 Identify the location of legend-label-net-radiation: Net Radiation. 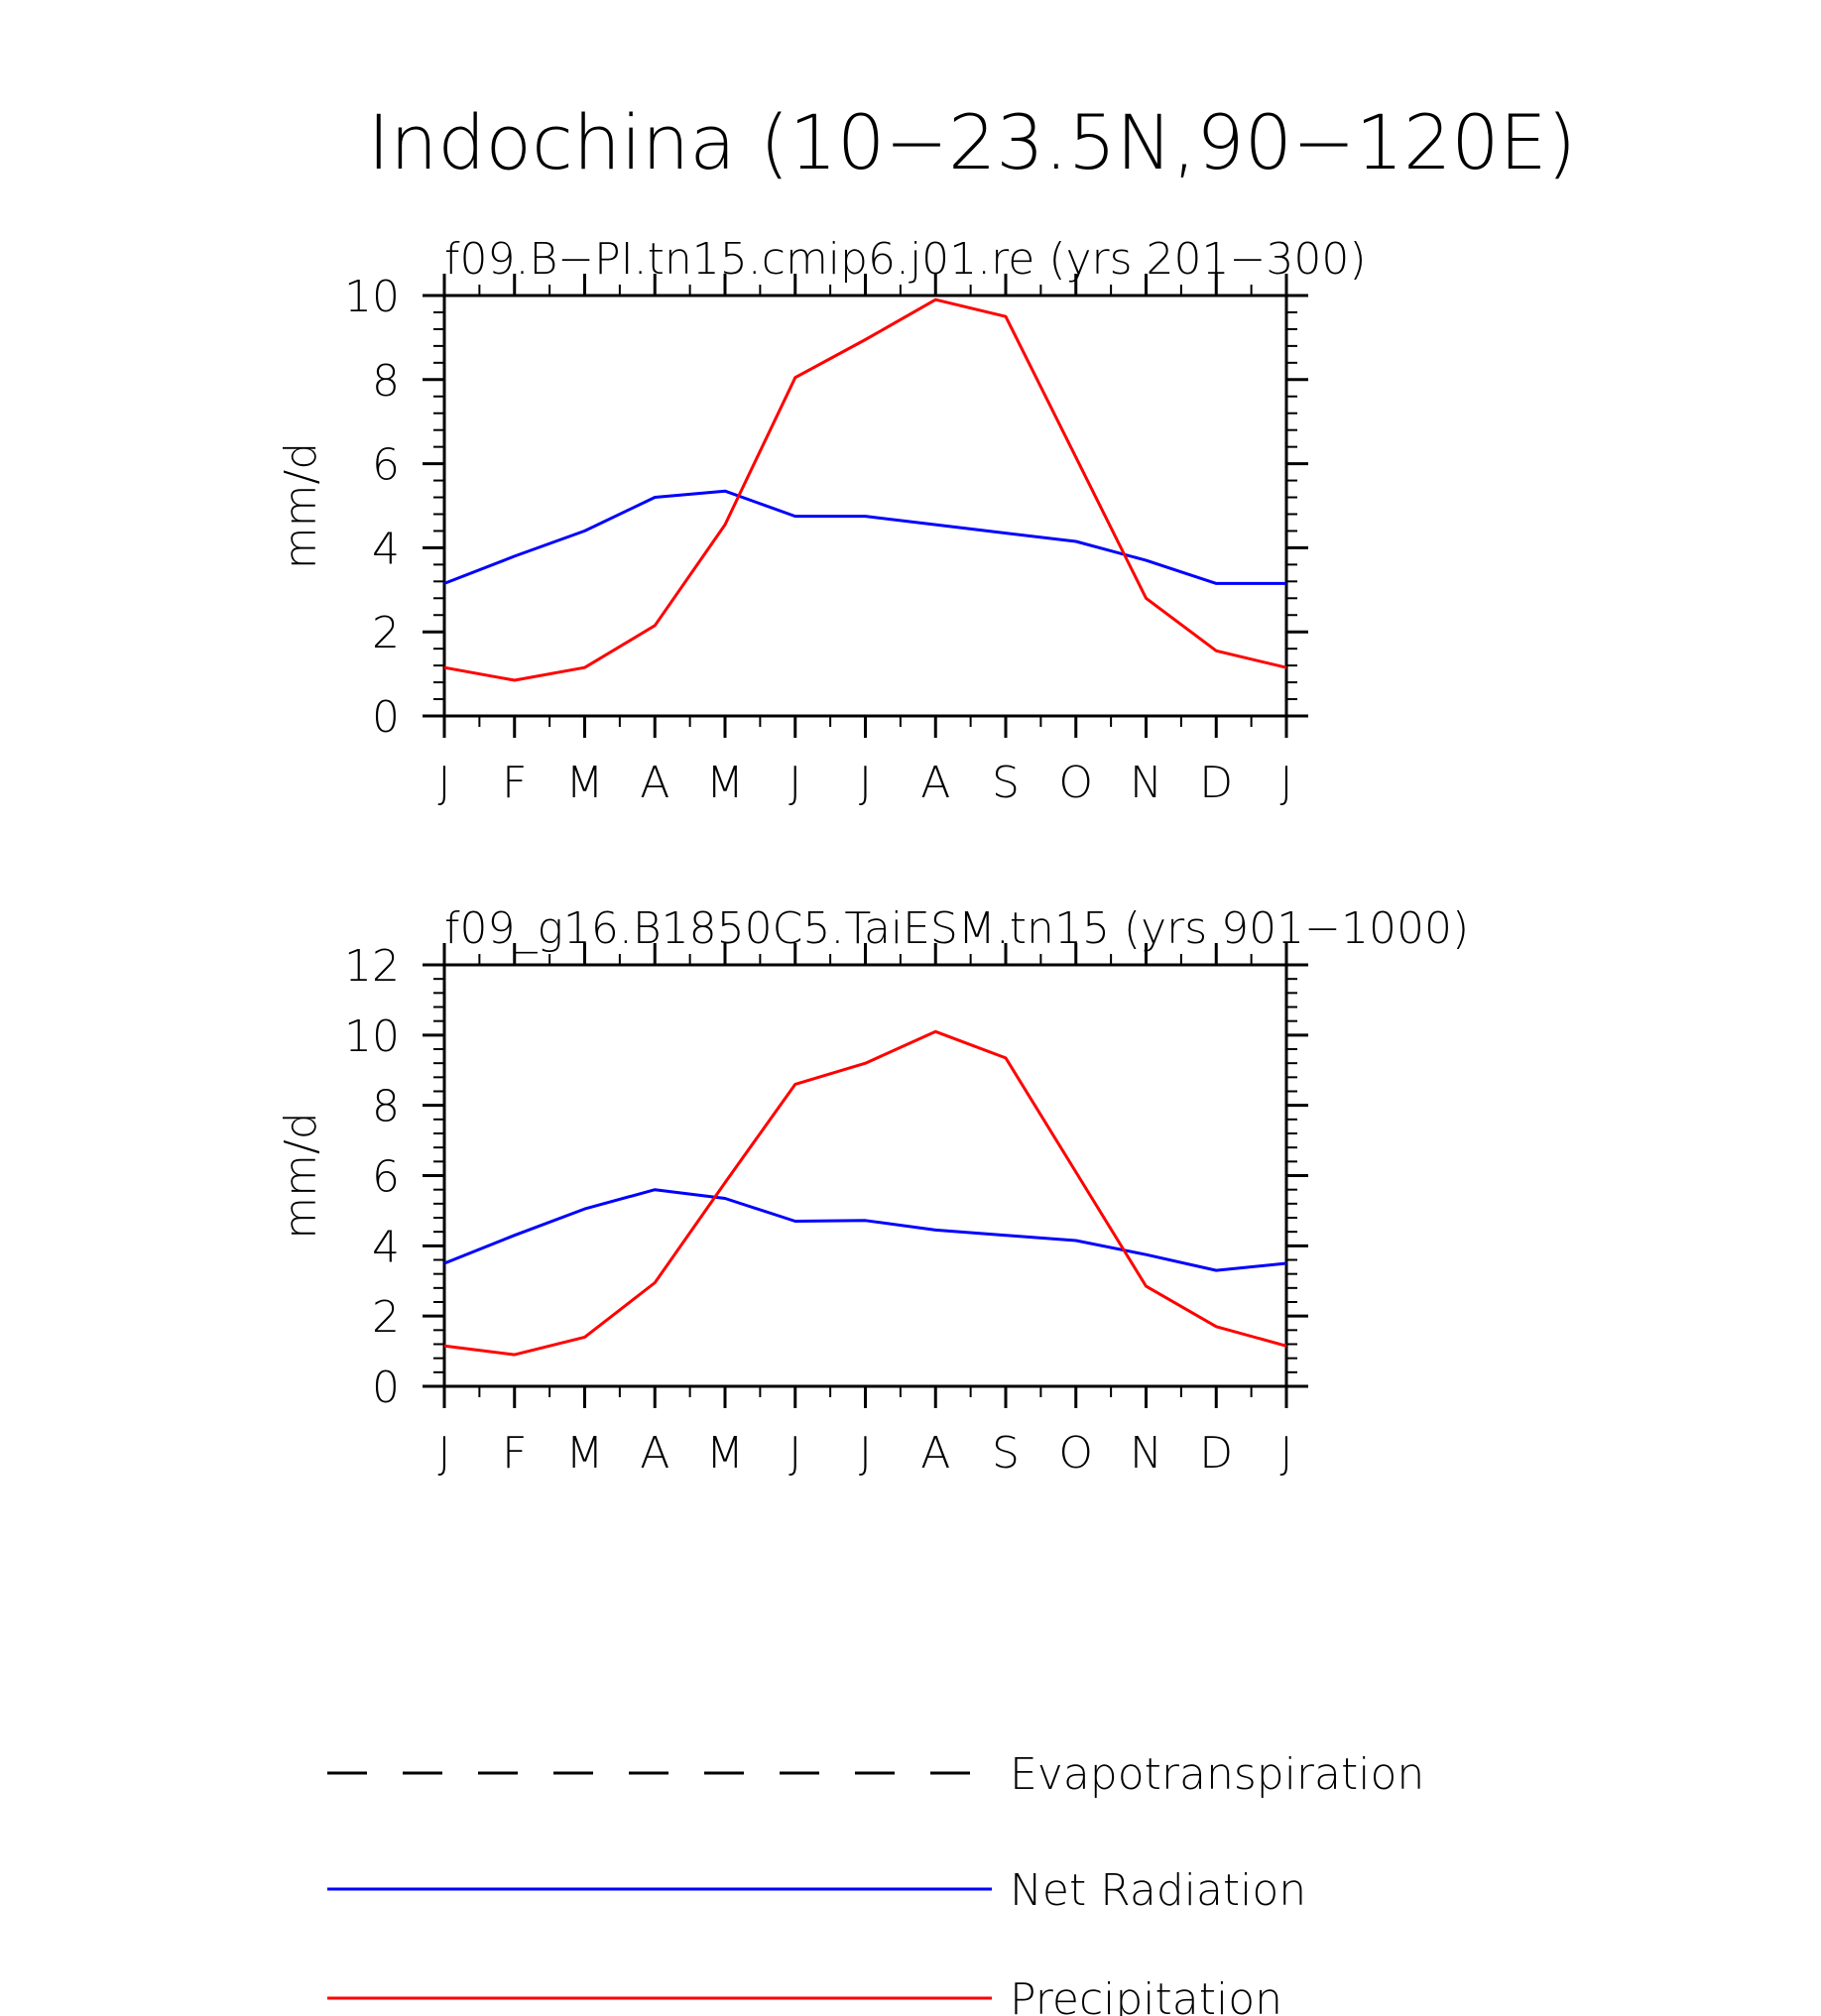
(1158, 1890).